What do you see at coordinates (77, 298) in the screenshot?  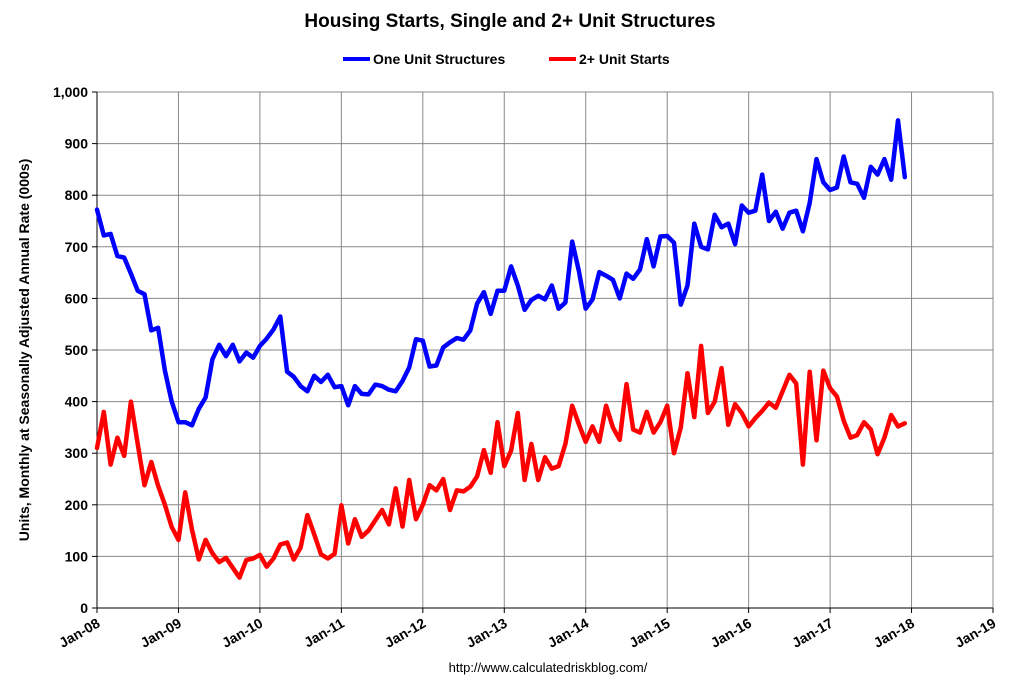 I see `y-tick-label: 600` at bounding box center [77, 298].